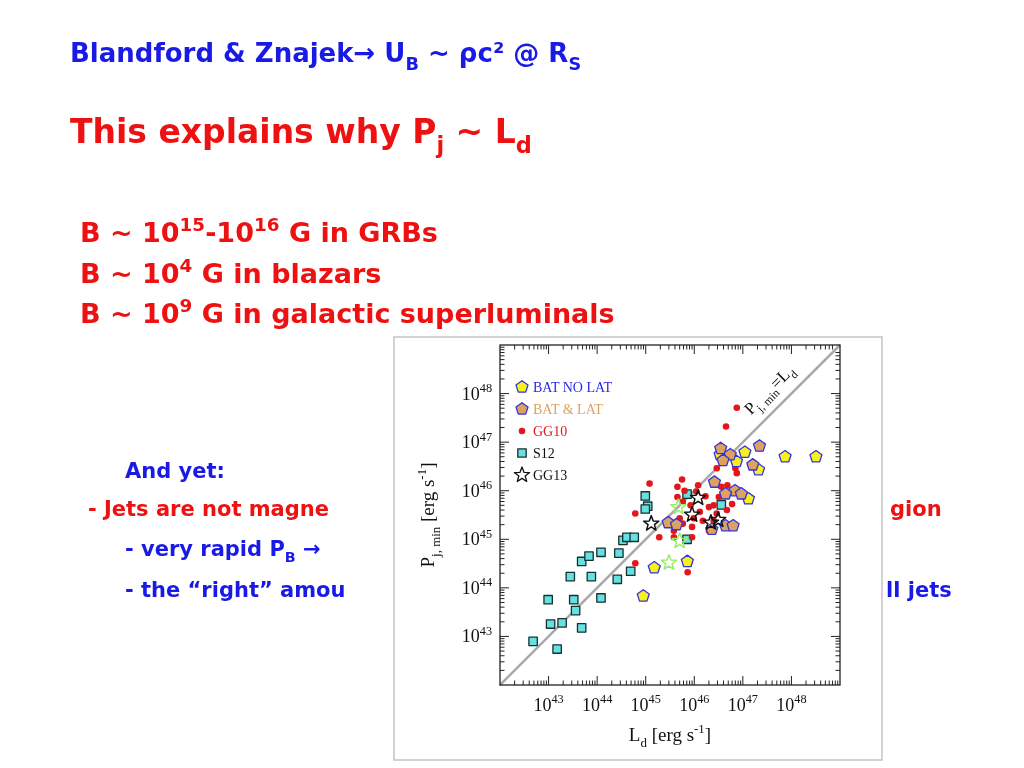  I want to click on x-tick-label: 10$^{48}$, so click(791, 703).